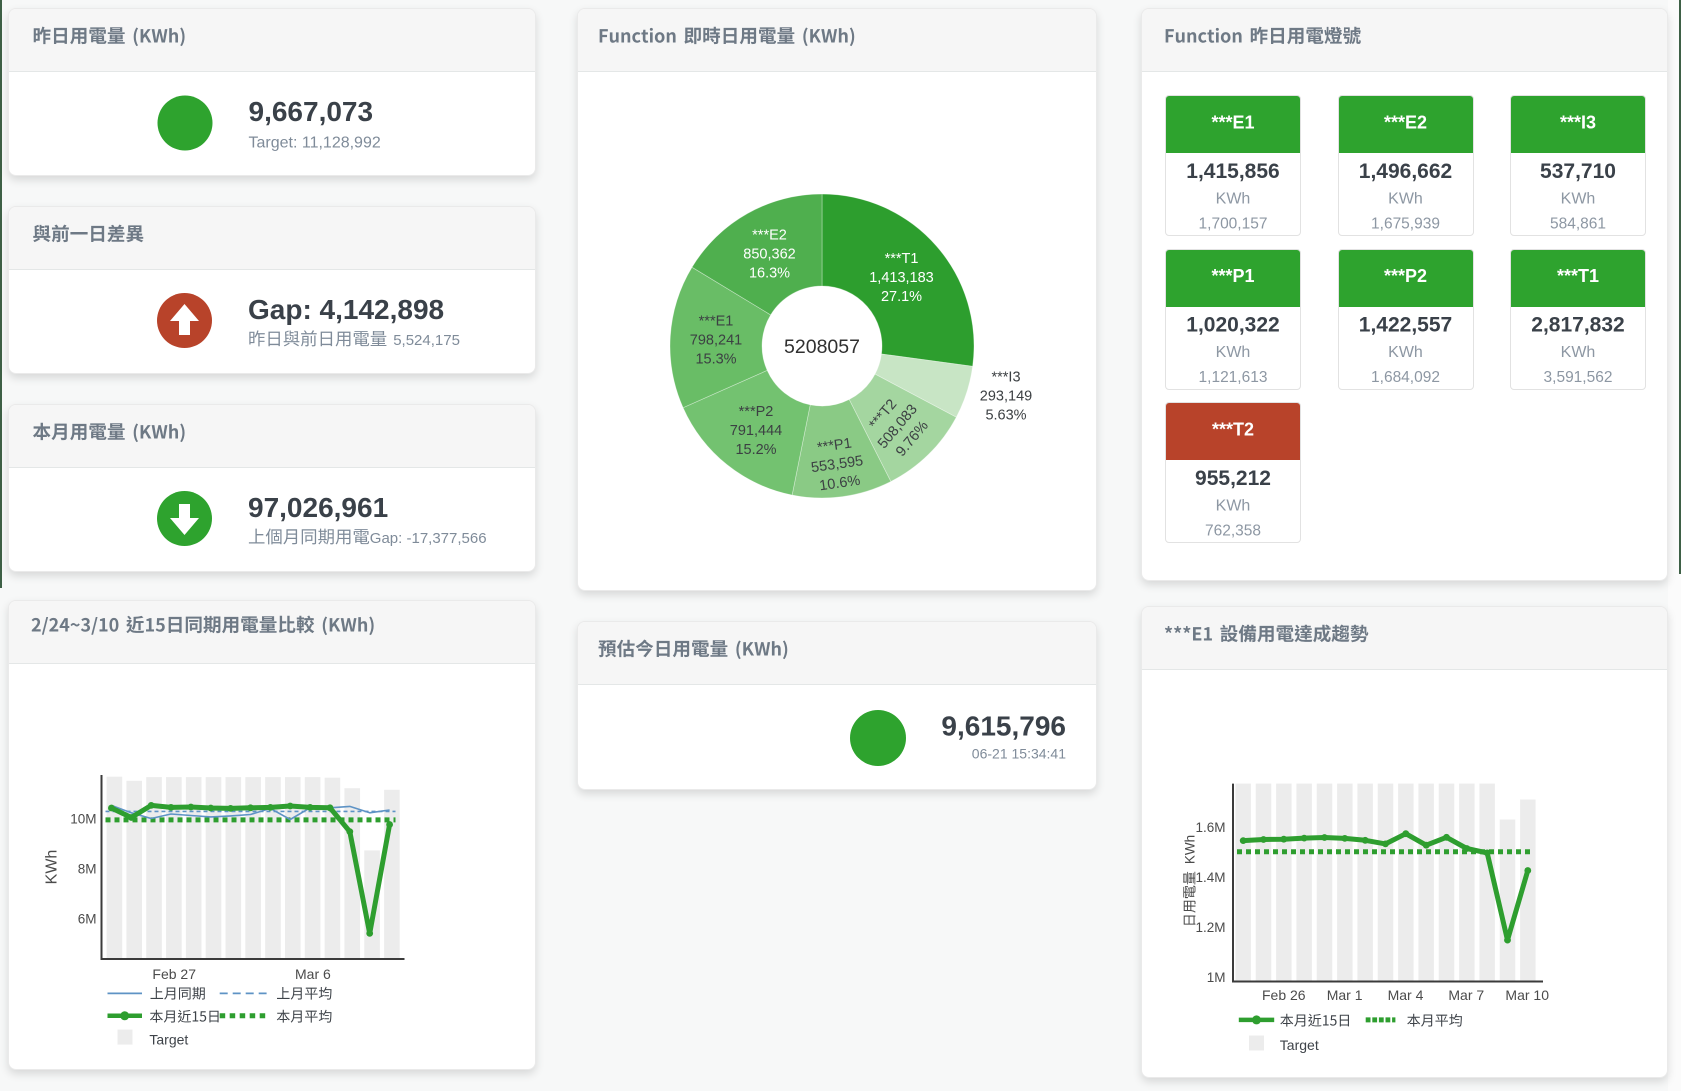 The width and height of the screenshot is (1681, 1091). What do you see at coordinates (1527, 995) in the screenshot?
I see `svg-text: Mar 10` at bounding box center [1527, 995].